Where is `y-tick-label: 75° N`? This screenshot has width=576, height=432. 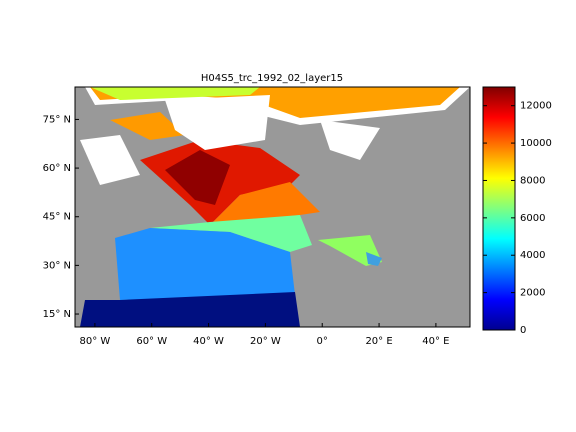
y-tick-label: 75° N is located at coordinates (57, 119).